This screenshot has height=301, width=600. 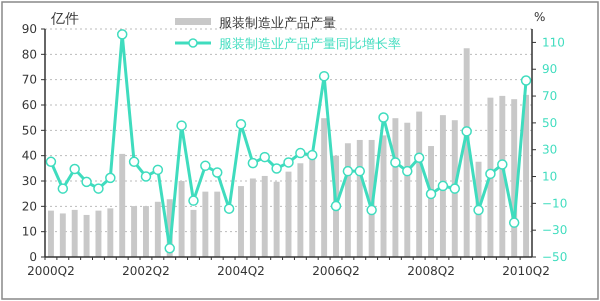 I want to click on legend-label: 服装制造业产品产量, so click(x=277, y=23).